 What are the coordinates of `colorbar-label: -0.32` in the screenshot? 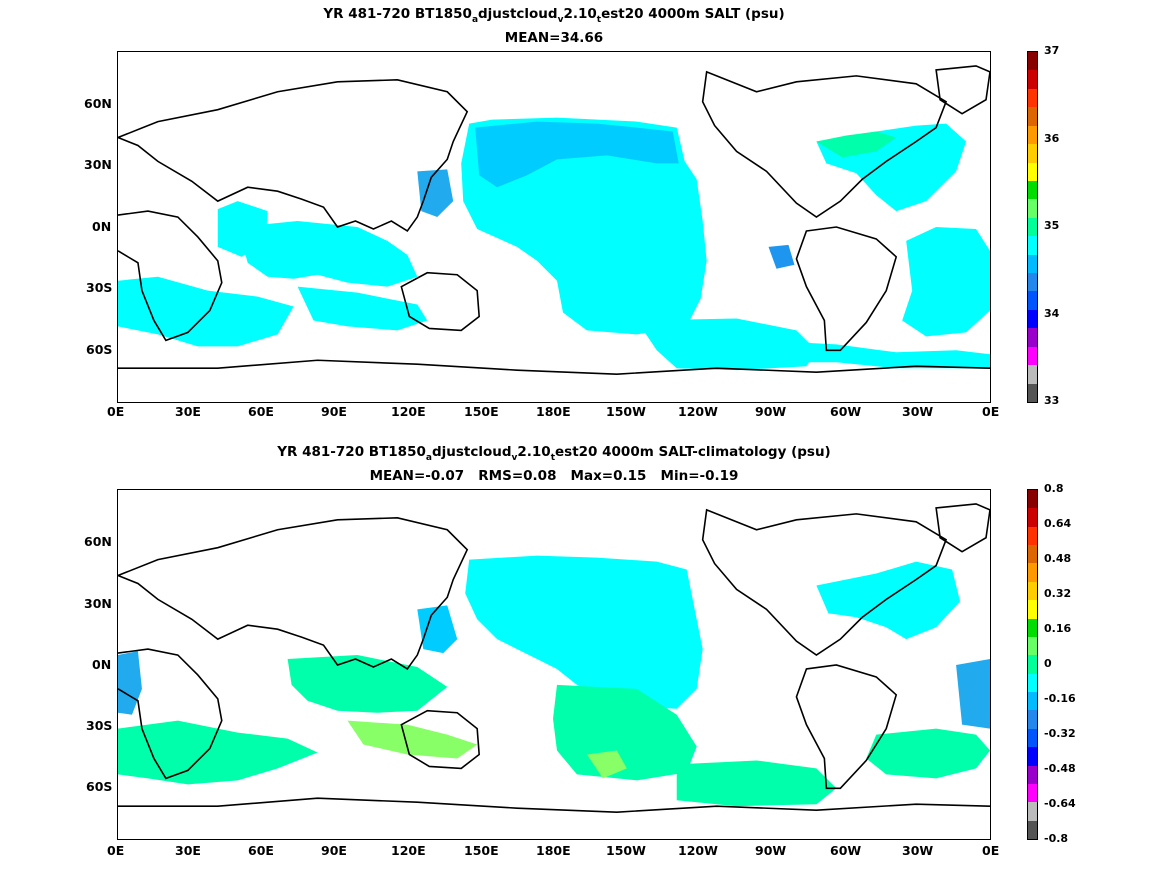 It's located at (1060, 733).